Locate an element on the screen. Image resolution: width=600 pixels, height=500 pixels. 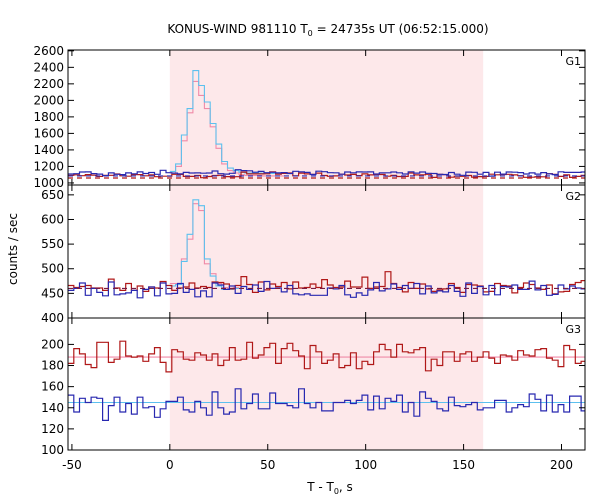
series-lightblue-g1 is located at coordinates (227, 122).